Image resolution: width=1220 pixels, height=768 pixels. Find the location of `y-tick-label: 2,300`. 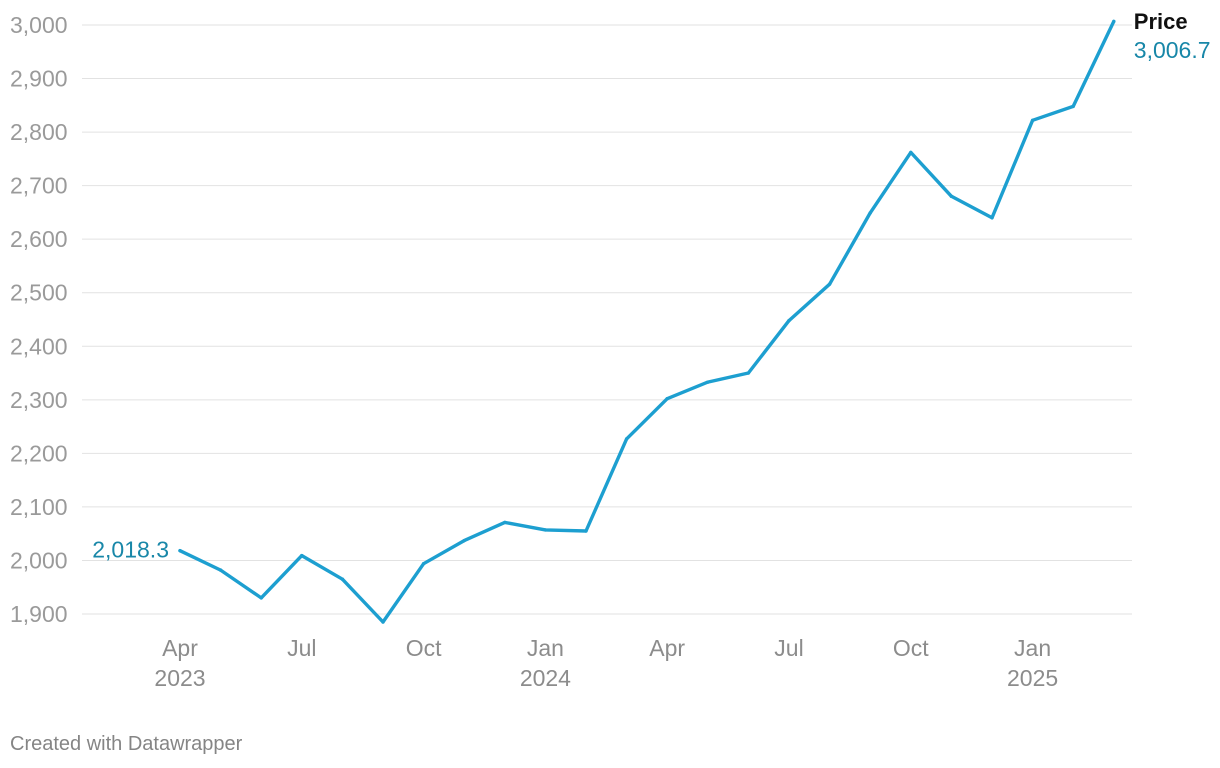

y-tick-label: 2,300 is located at coordinates (39, 400).